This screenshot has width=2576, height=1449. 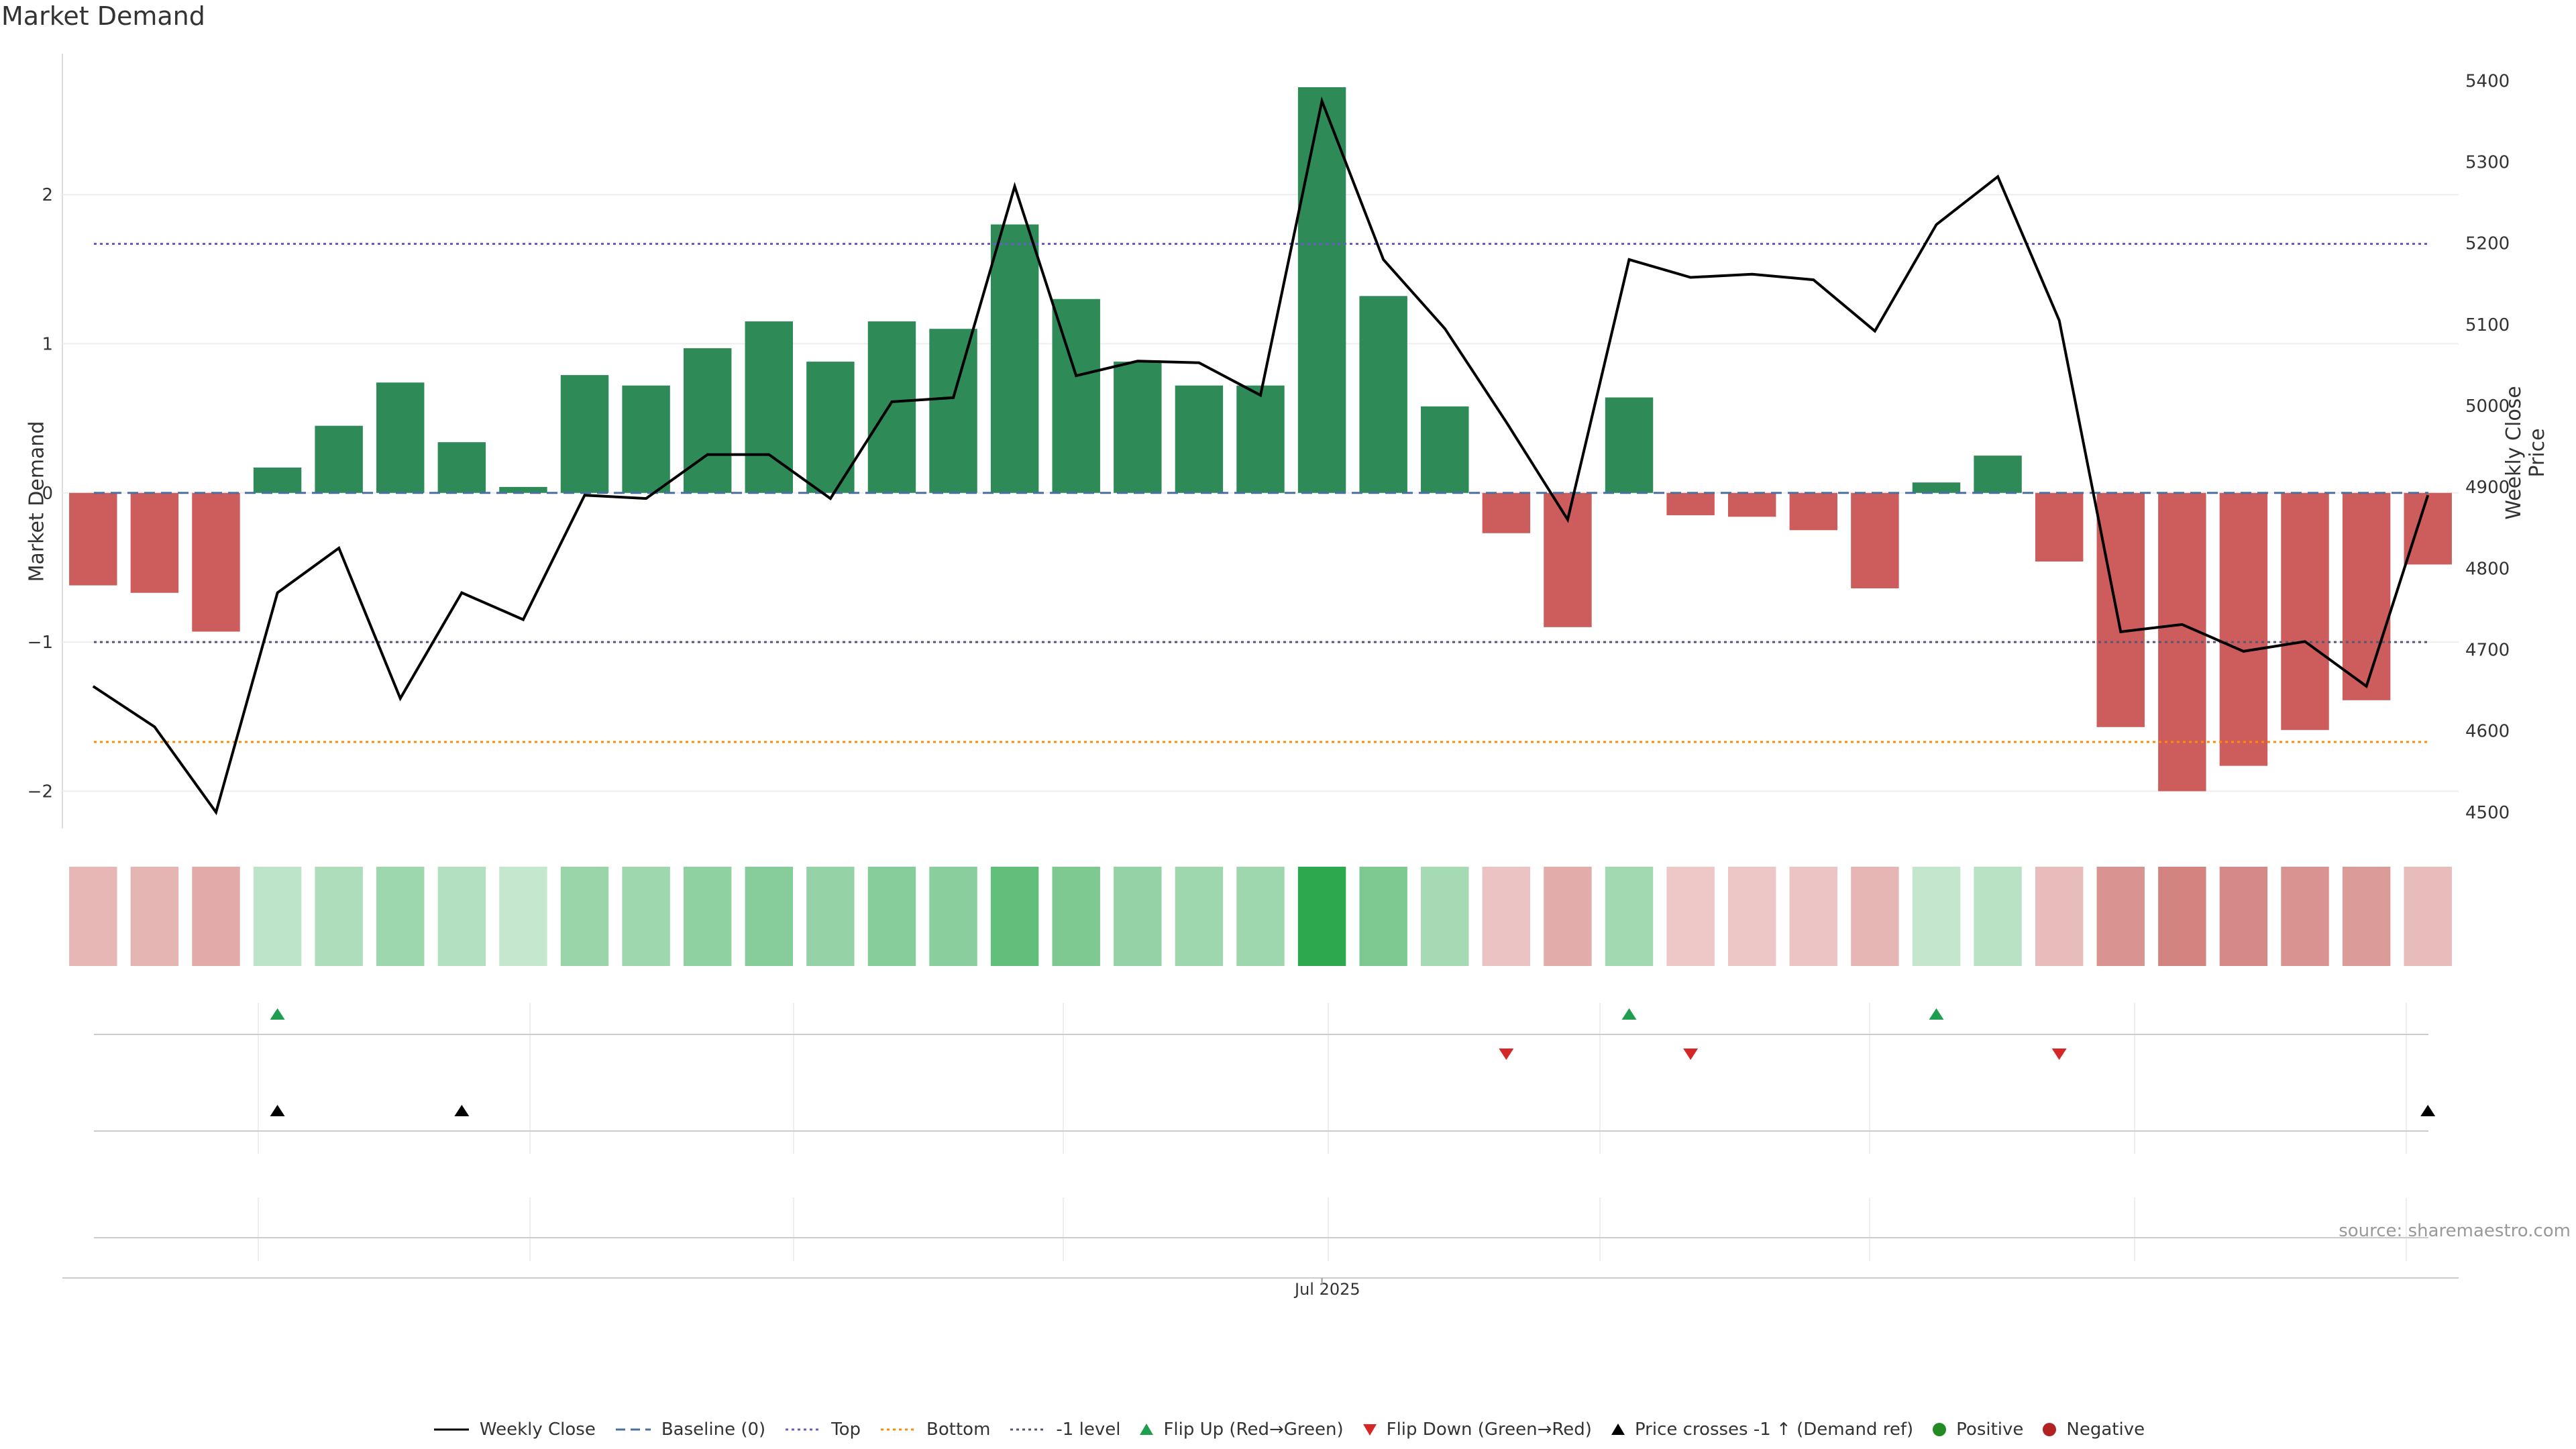 What do you see at coordinates (2487, 325) in the screenshot?
I see `y2-tick-label: 5100` at bounding box center [2487, 325].